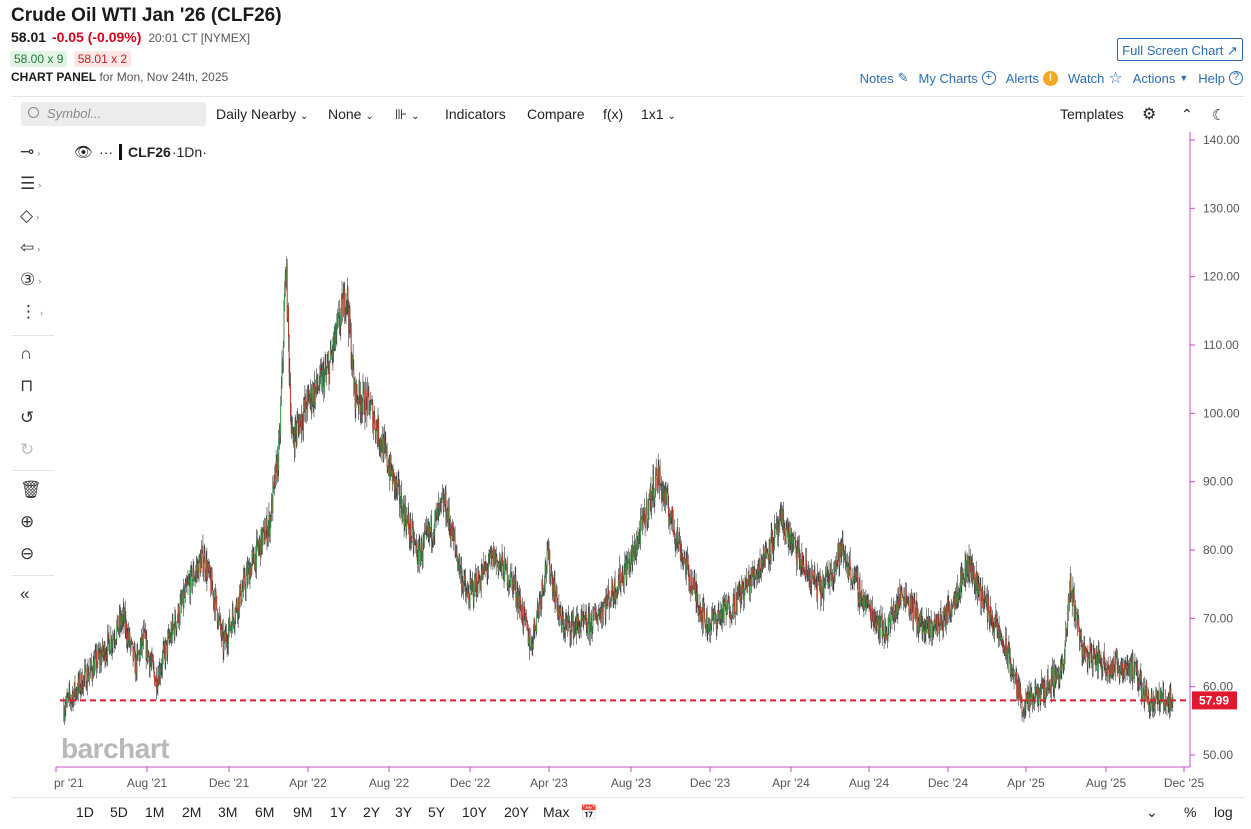  I want to click on layout-dropdown: 1x1 ⌄, so click(658, 114).